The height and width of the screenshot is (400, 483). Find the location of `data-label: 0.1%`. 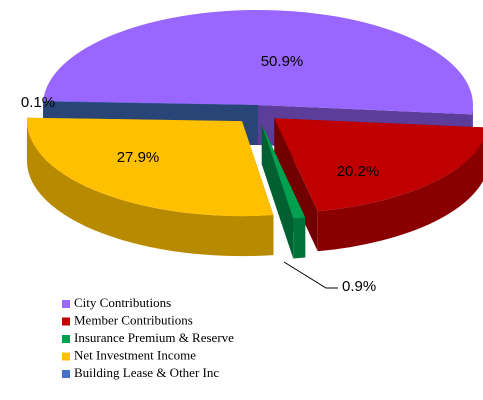

data-label: 0.1% is located at coordinates (38, 102).